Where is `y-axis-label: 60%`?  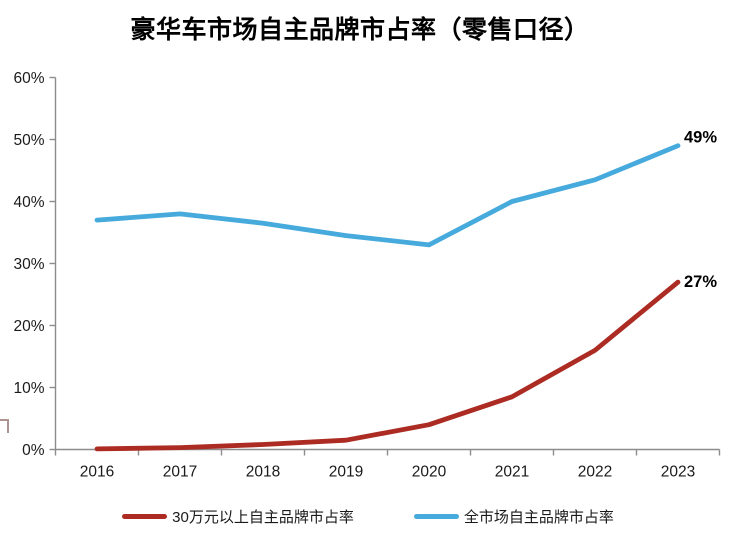 y-axis-label: 60% is located at coordinates (28, 78).